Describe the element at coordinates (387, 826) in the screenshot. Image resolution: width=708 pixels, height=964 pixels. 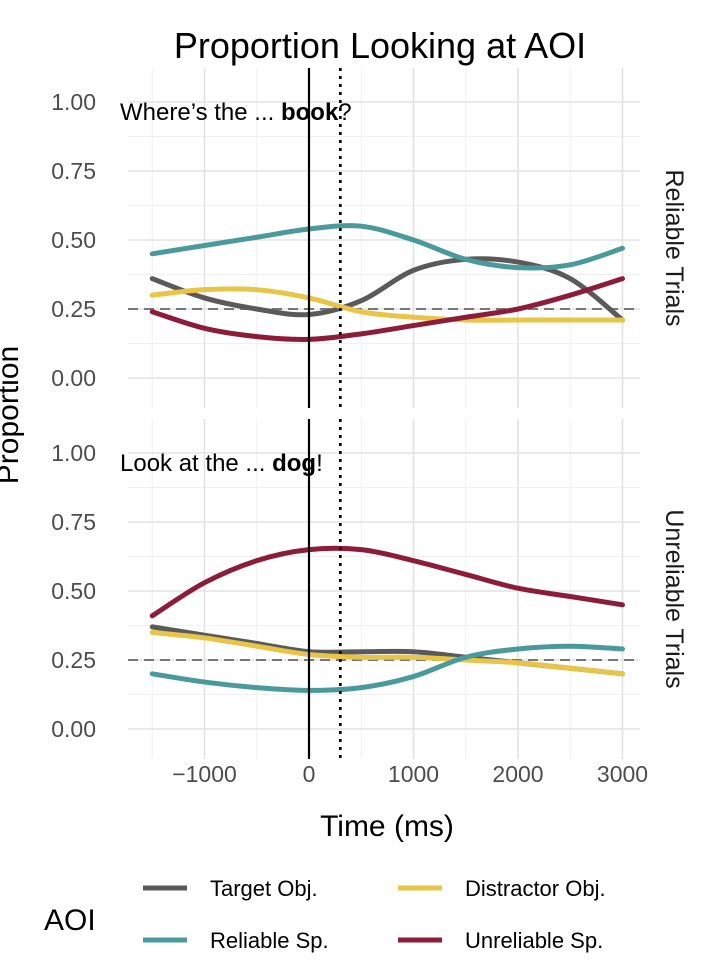
I see `x-axis-title: Time (ms)` at that location.